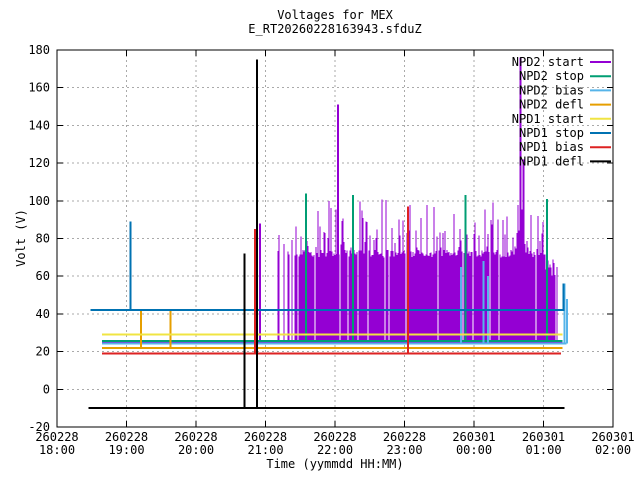  What do you see at coordinates (39, 88) in the screenshot?
I see `y-tick-label: 160` at bounding box center [39, 88].